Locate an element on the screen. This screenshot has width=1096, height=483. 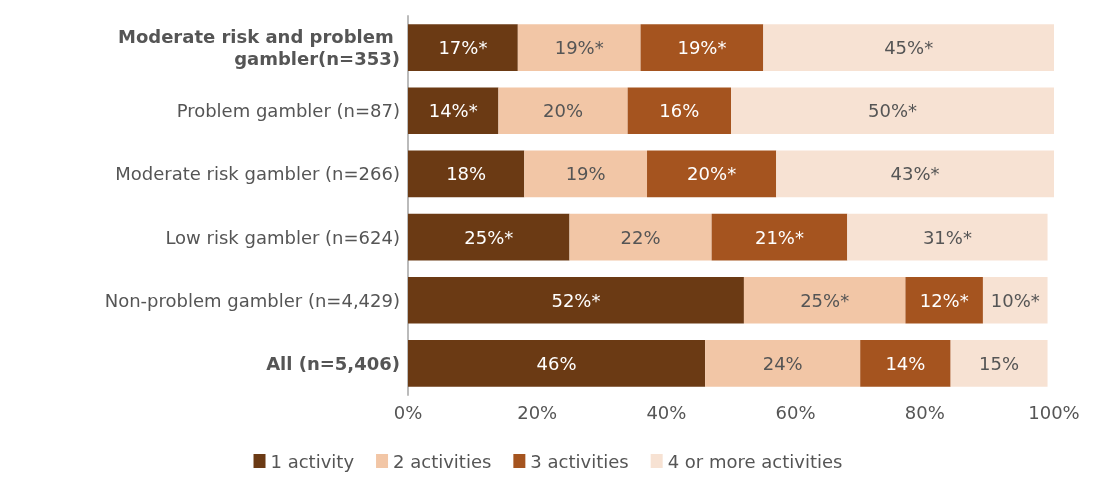
data-label: 45%* is located at coordinates (909, 48).